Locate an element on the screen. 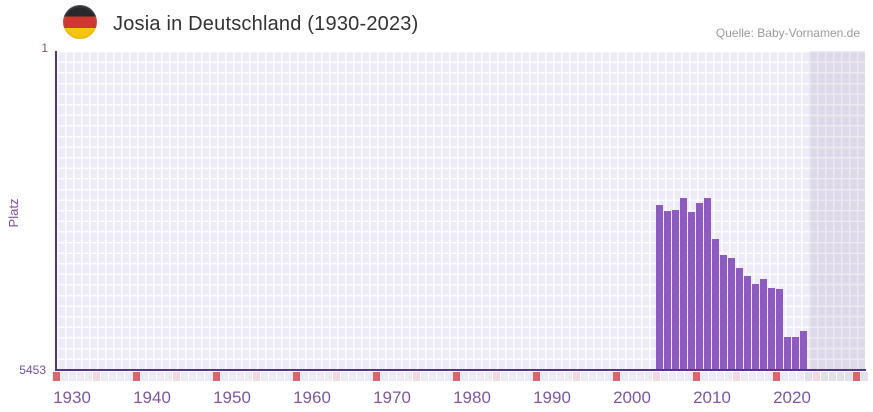 This screenshot has height=412, width=873. chart-title: Josia in Deutschland (1930-2023) is located at coordinates (266, 24).